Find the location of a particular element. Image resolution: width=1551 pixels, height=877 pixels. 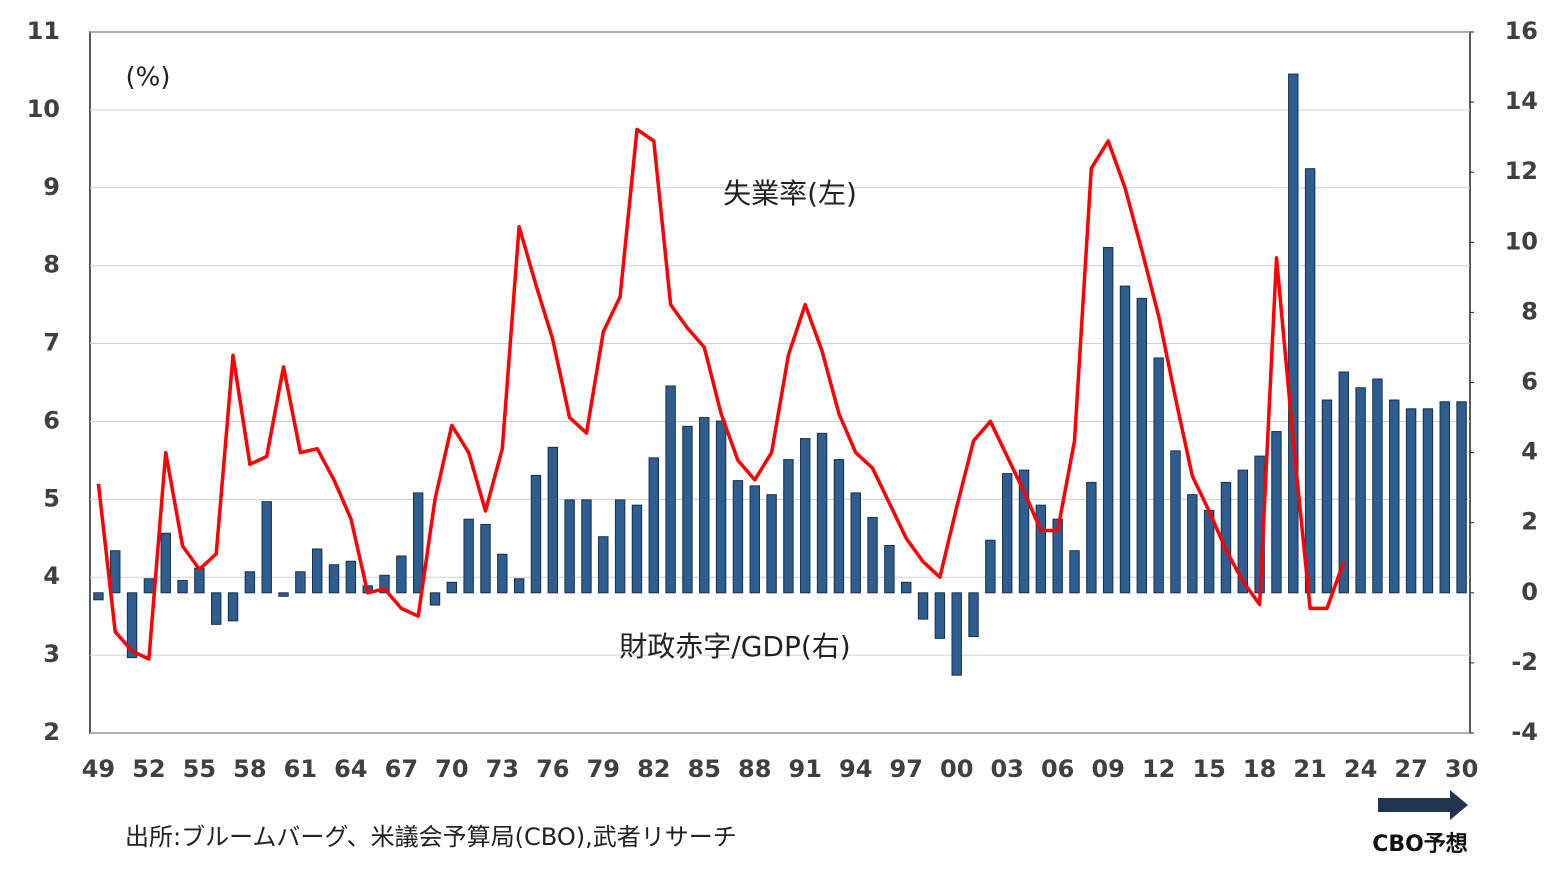

y2-tick-label: 0 is located at coordinates (1529, 592).